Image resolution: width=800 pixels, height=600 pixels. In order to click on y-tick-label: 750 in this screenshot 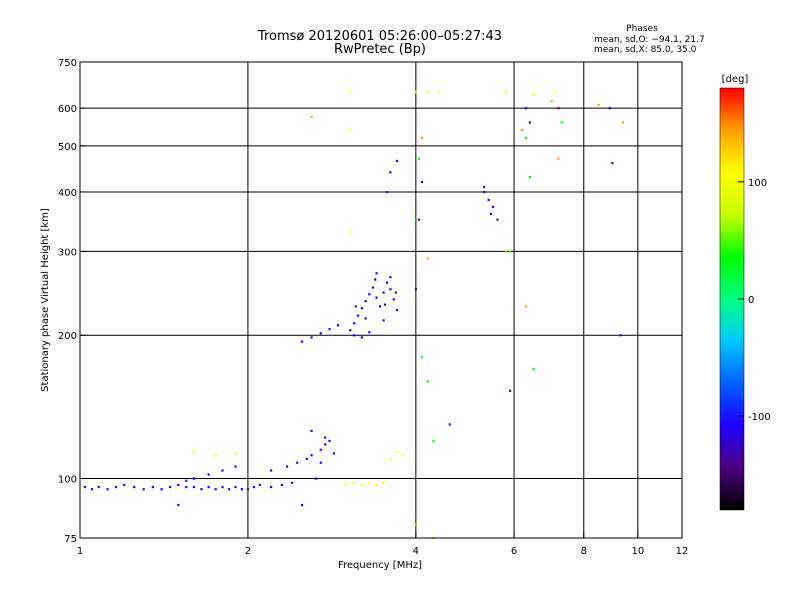, I will do `click(67, 63)`.